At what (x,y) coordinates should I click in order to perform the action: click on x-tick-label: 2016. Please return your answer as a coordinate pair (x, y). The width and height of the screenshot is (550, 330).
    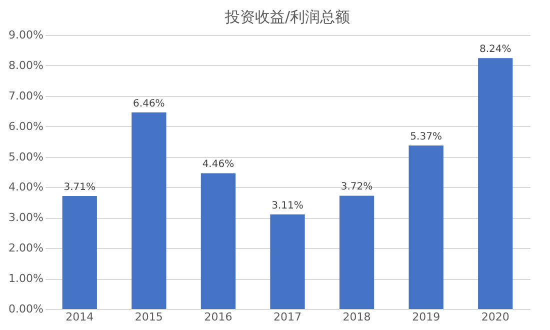
    Looking at the image, I should click on (218, 317).